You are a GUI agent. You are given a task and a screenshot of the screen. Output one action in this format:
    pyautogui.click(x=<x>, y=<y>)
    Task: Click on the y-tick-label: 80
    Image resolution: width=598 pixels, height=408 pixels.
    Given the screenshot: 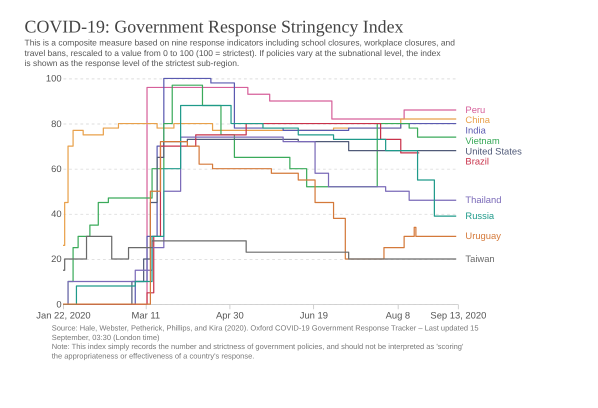 What is the action you would take?
    pyautogui.click(x=56, y=123)
    